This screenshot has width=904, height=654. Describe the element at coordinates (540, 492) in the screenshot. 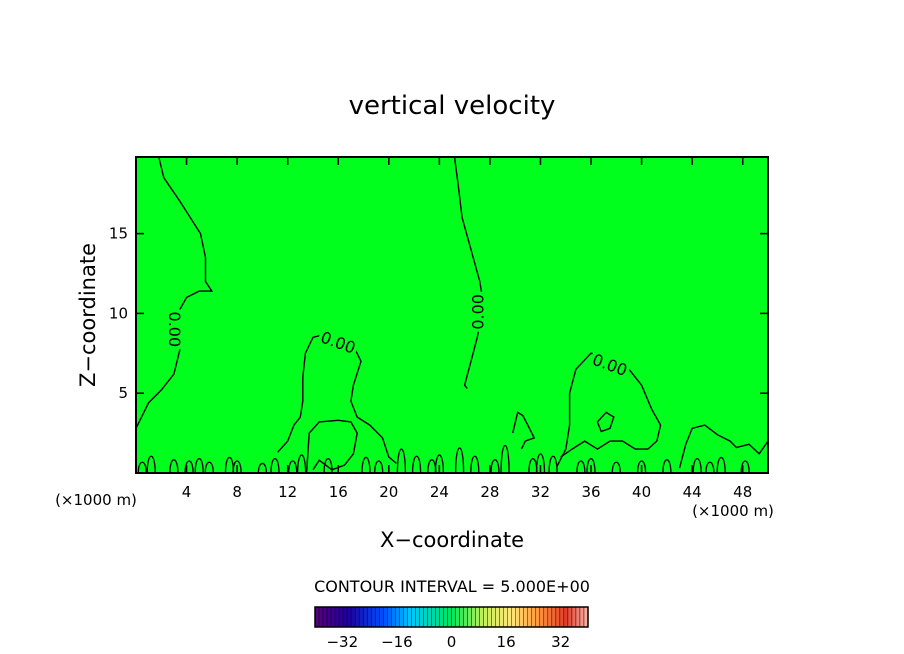

I see `x-tick-label: 32` at that location.